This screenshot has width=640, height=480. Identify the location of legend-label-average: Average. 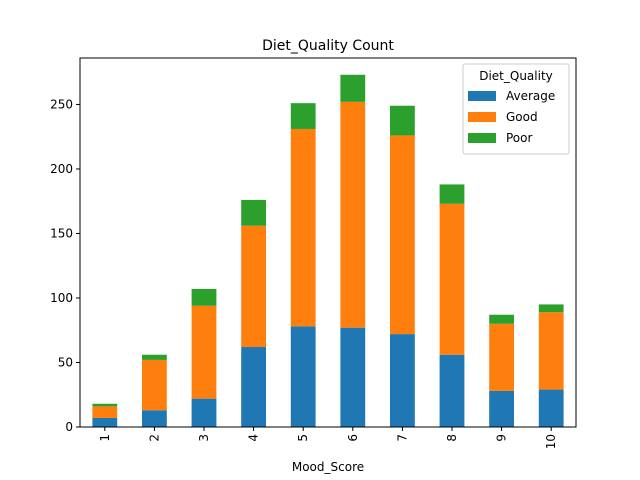
(530, 96).